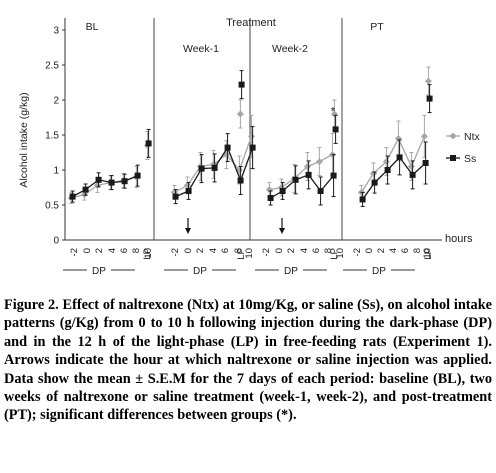 The image size is (496, 473). Describe the element at coordinates (56, 171) in the screenshot. I see `y-tick-label: 1` at that location.